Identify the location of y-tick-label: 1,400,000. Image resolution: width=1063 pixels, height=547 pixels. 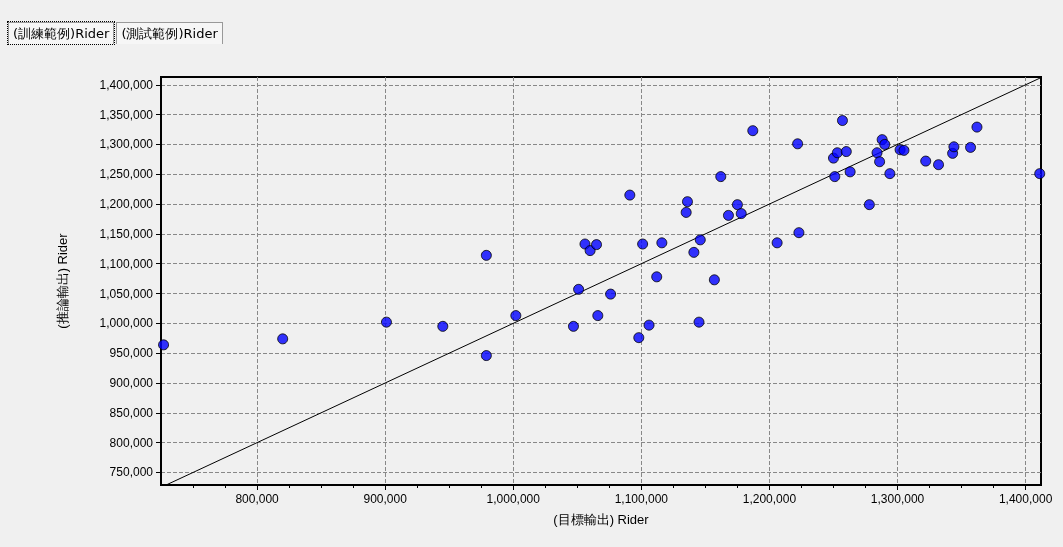
(126, 84).